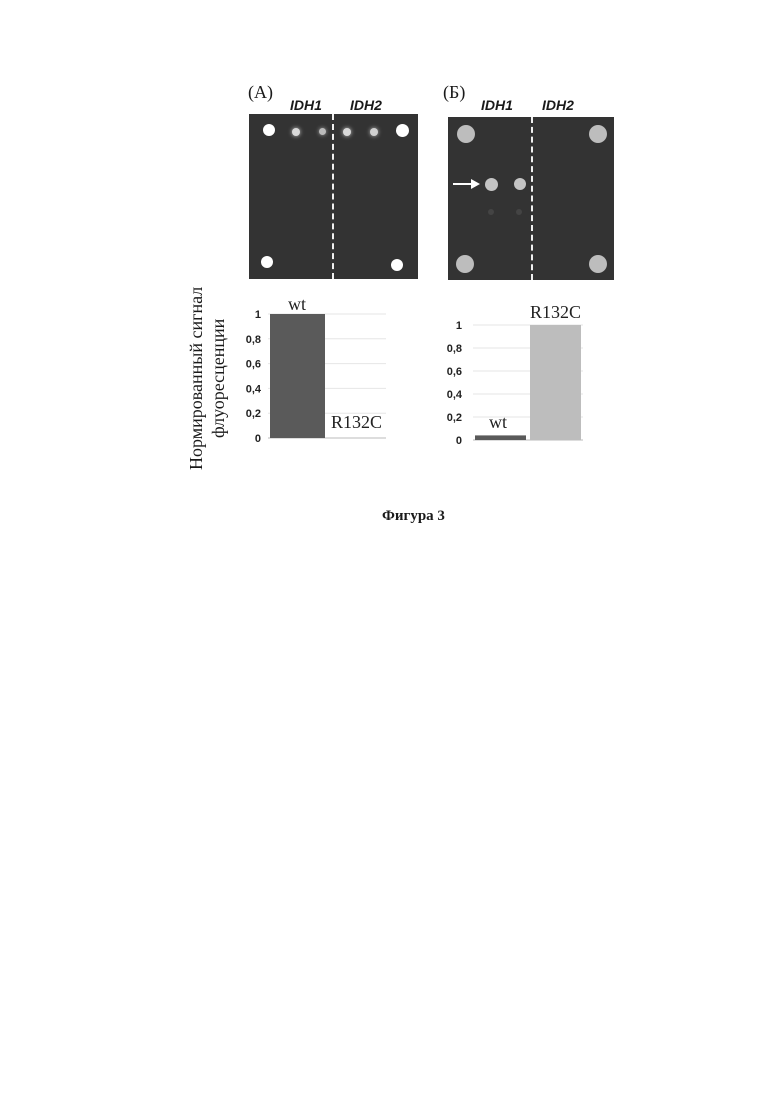 Image resolution: width=780 pixels, height=1103 pixels. Describe the element at coordinates (260, 92) in the screenshot. I see `panel-a-label: (A)` at that location.